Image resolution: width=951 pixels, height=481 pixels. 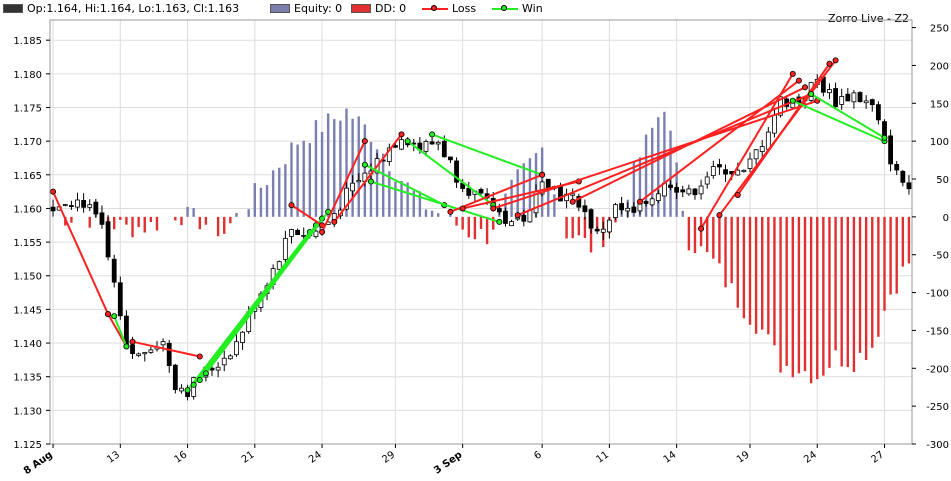 What do you see at coordinates (113, 457) in the screenshot?
I see `x-tick-label: 13` at bounding box center [113, 457].